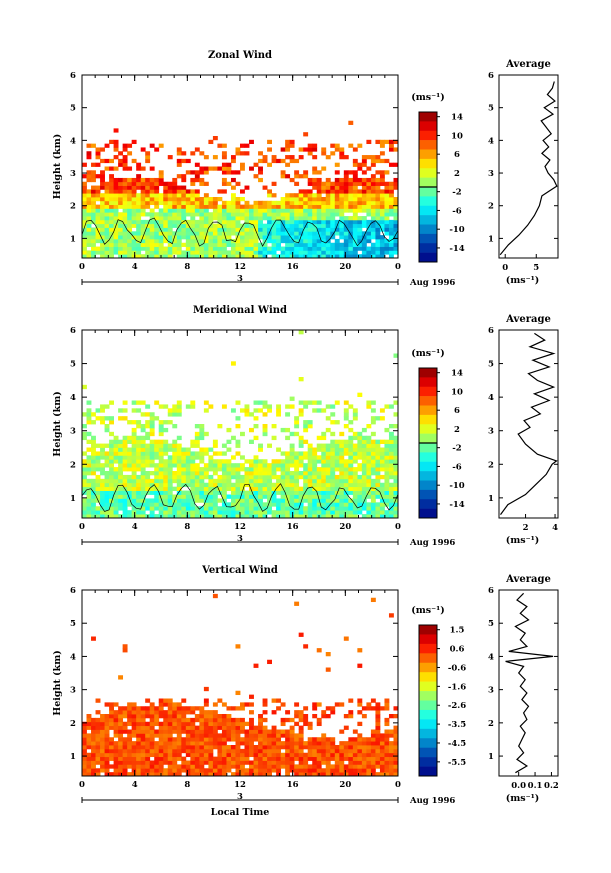  I want to click on profile-x-axis-label: (ms⁻¹), so click(523, 798).